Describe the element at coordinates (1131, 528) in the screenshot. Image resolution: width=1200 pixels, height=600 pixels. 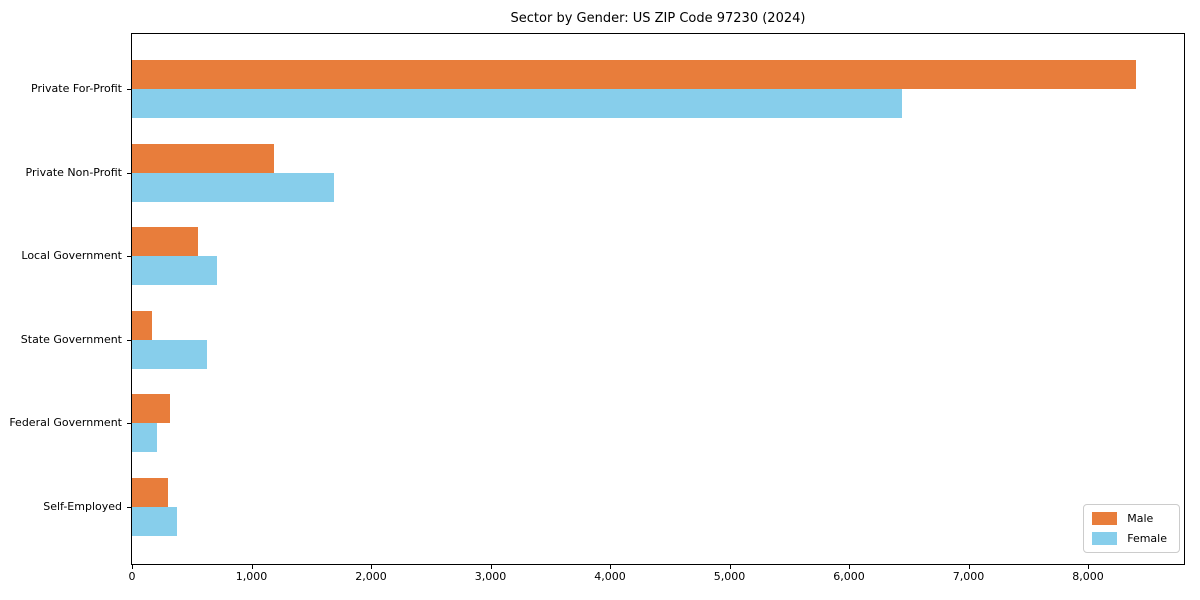
I see `legend: Male Female` at that location.